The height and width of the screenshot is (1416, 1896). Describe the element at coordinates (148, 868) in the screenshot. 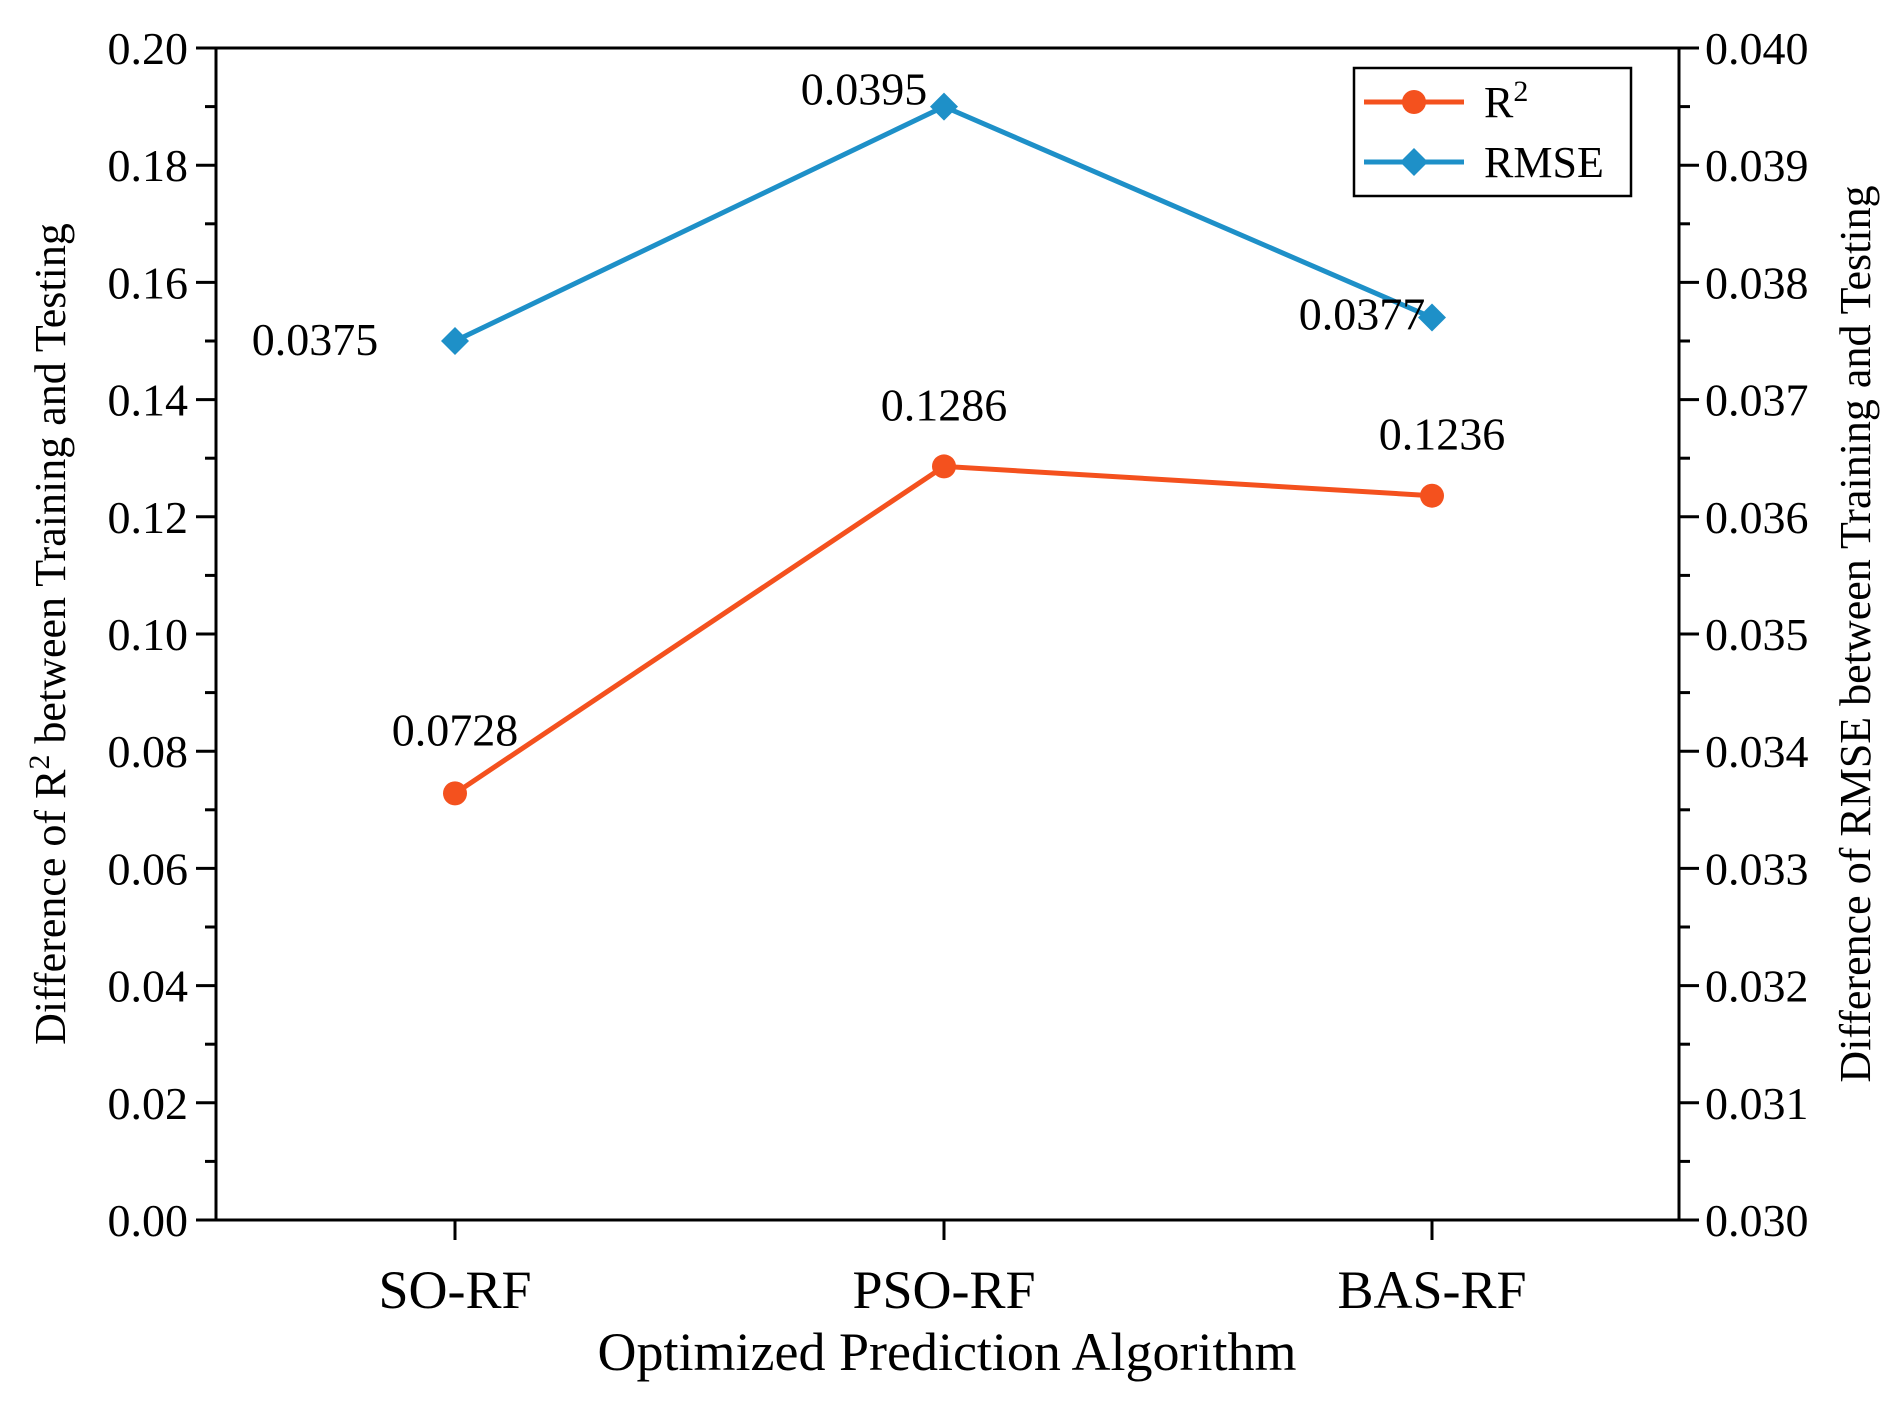

I see `left-y-tick-label: 0.06` at that location.